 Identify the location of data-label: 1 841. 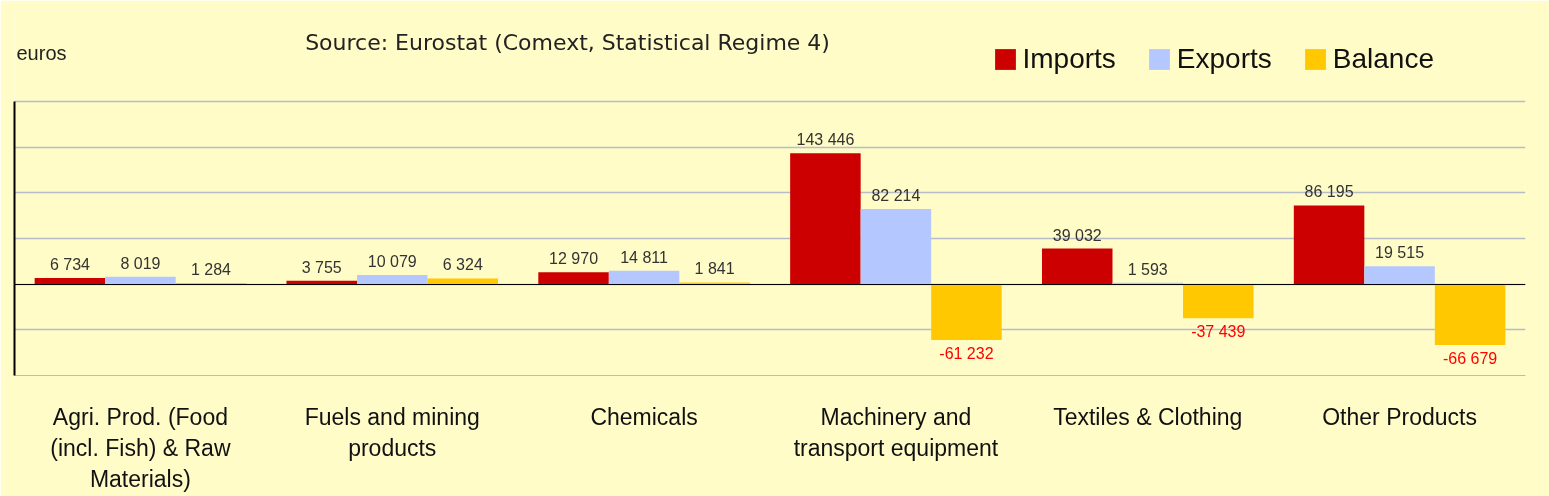
(714, 269).